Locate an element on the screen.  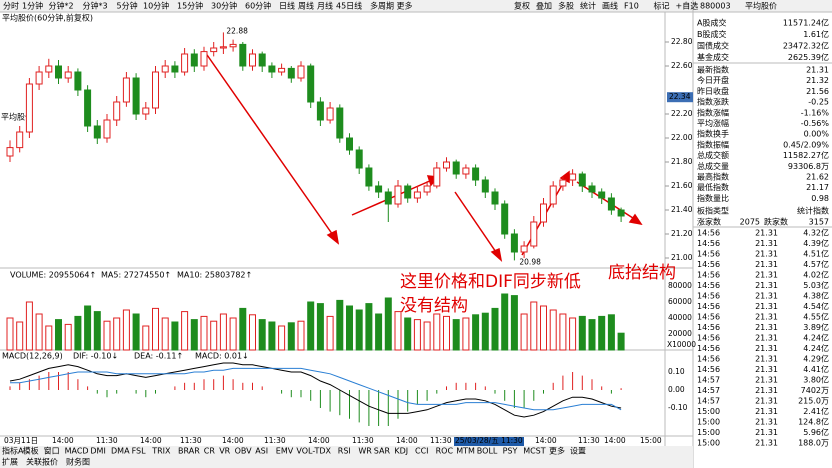
bottom-tab: 关联报价 is located at coordinates (42, 462).